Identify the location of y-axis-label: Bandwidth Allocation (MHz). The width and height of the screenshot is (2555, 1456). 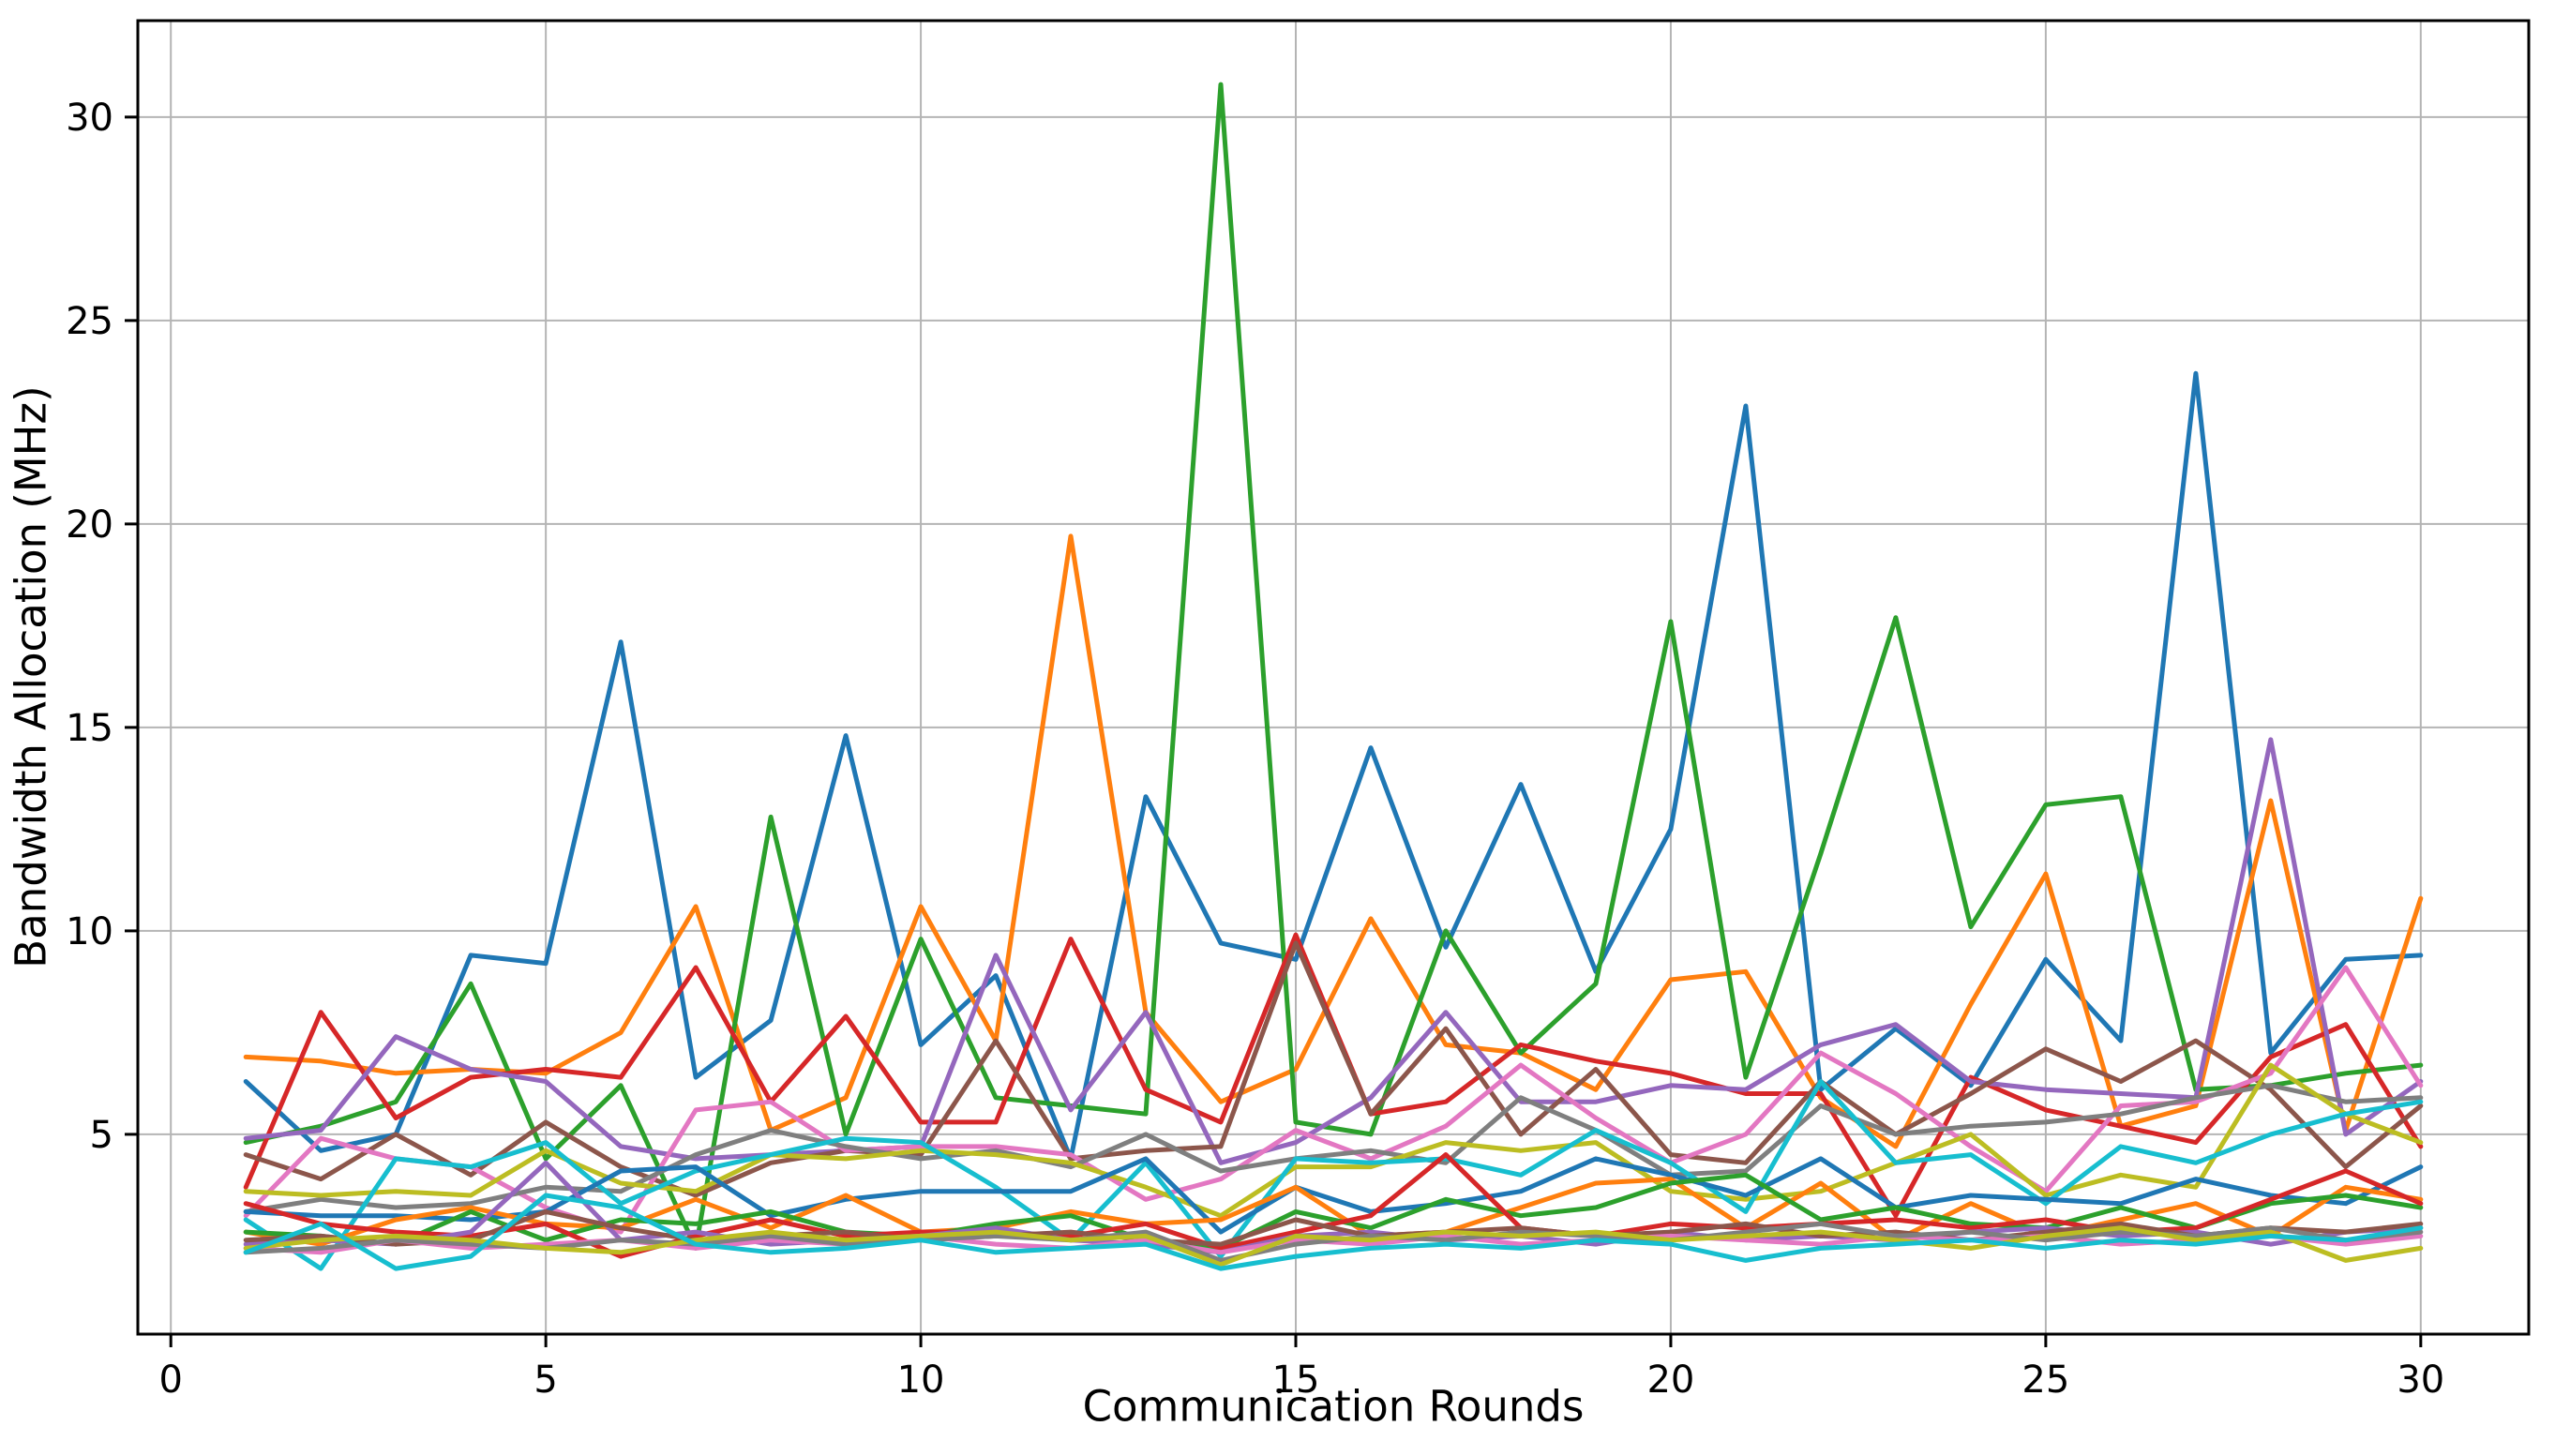
(31, 676).